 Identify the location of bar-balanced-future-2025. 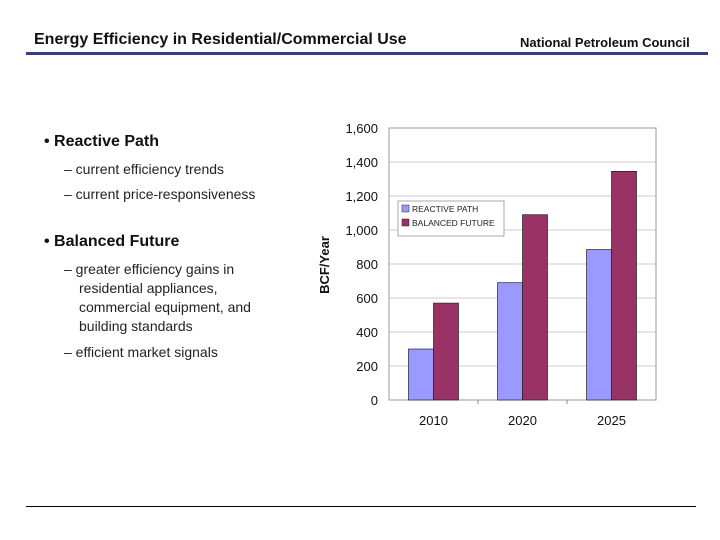
(624, 286).